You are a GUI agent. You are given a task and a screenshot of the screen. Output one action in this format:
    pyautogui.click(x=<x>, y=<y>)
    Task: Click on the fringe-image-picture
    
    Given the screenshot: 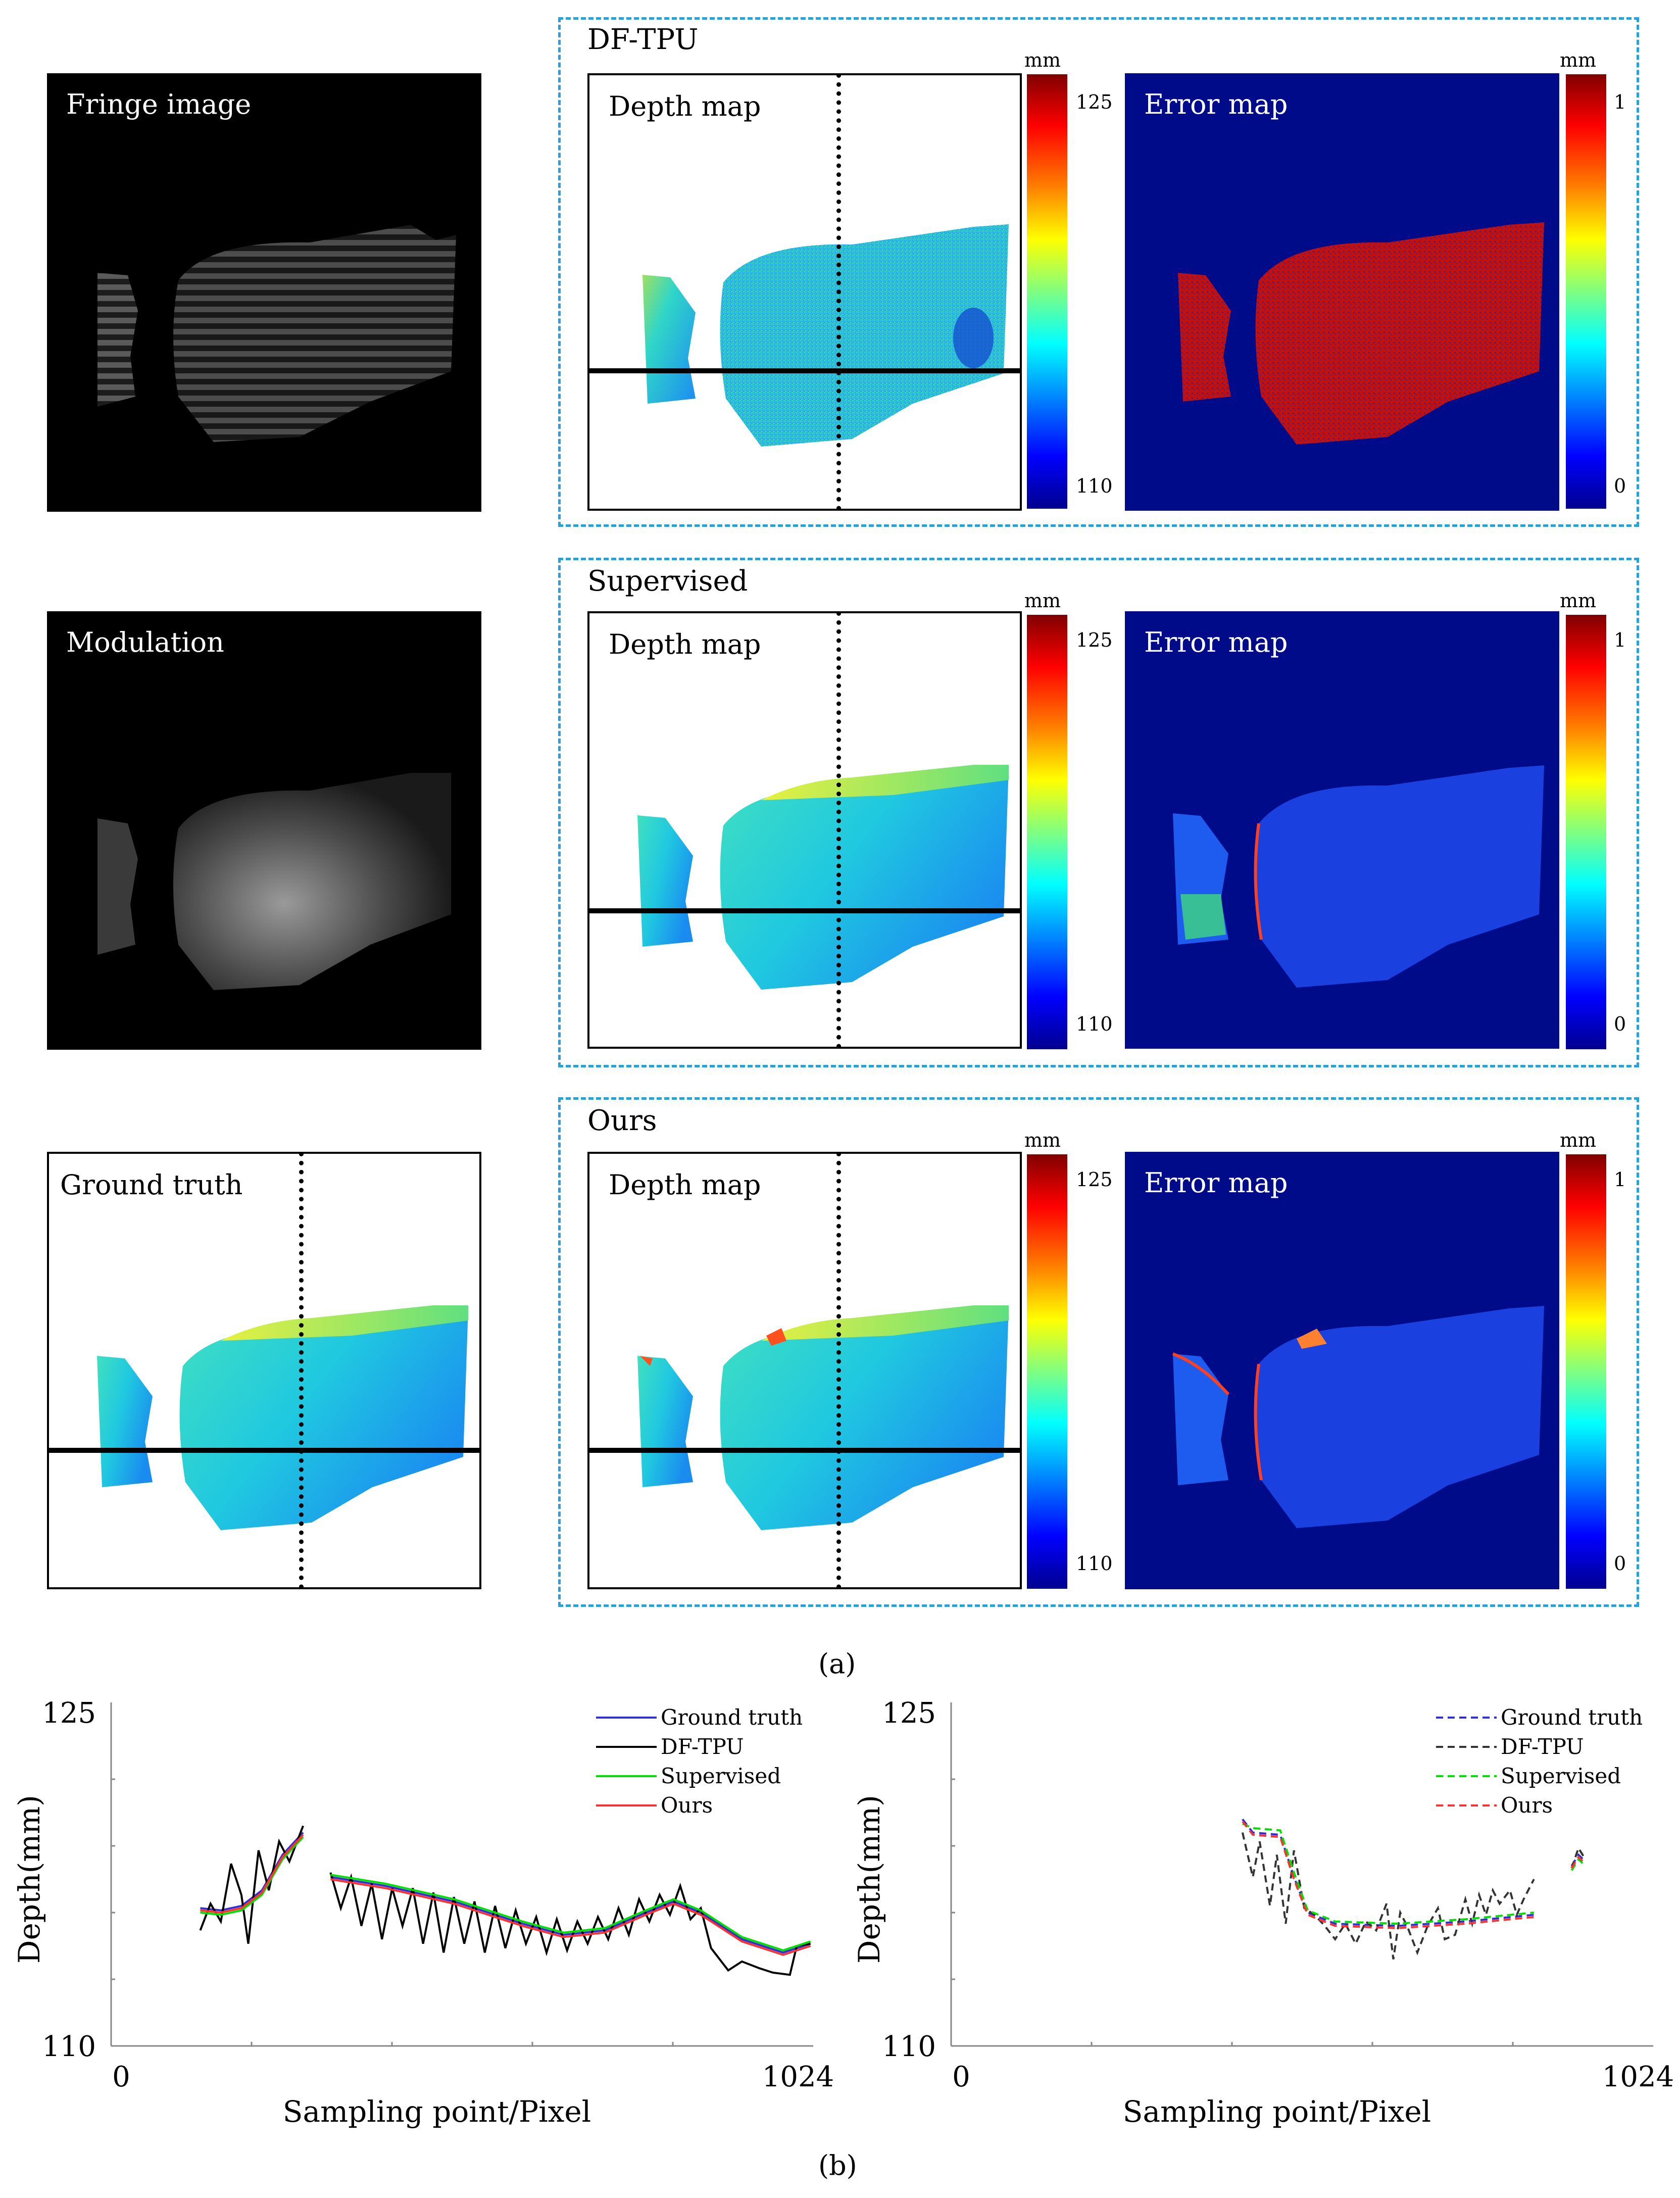 What is the action you would take?
    pyautogui.click(x=276, y=334)
    